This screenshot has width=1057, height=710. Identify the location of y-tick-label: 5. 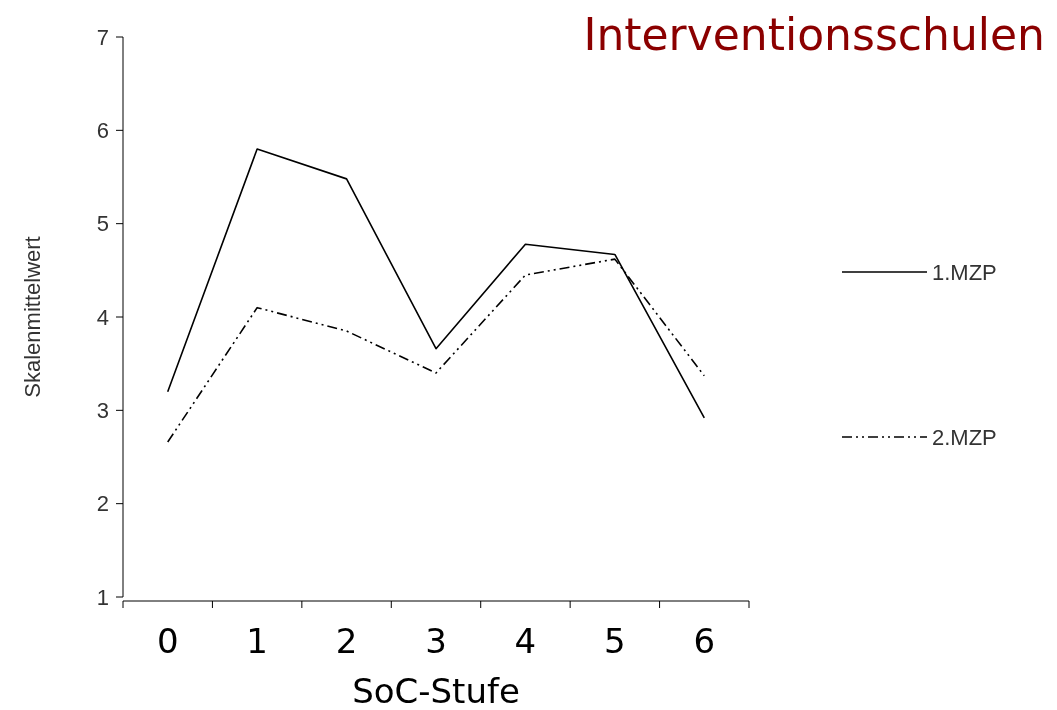
(102, 224).